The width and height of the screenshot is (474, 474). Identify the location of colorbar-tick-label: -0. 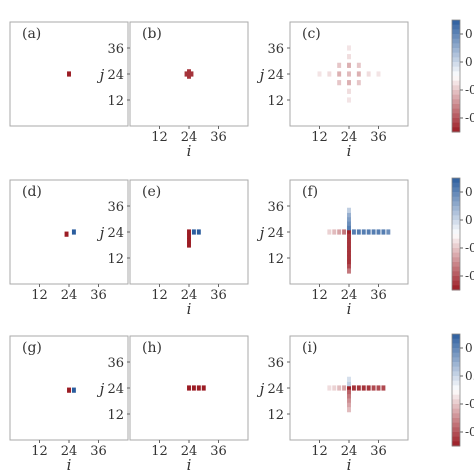
(469, 404).